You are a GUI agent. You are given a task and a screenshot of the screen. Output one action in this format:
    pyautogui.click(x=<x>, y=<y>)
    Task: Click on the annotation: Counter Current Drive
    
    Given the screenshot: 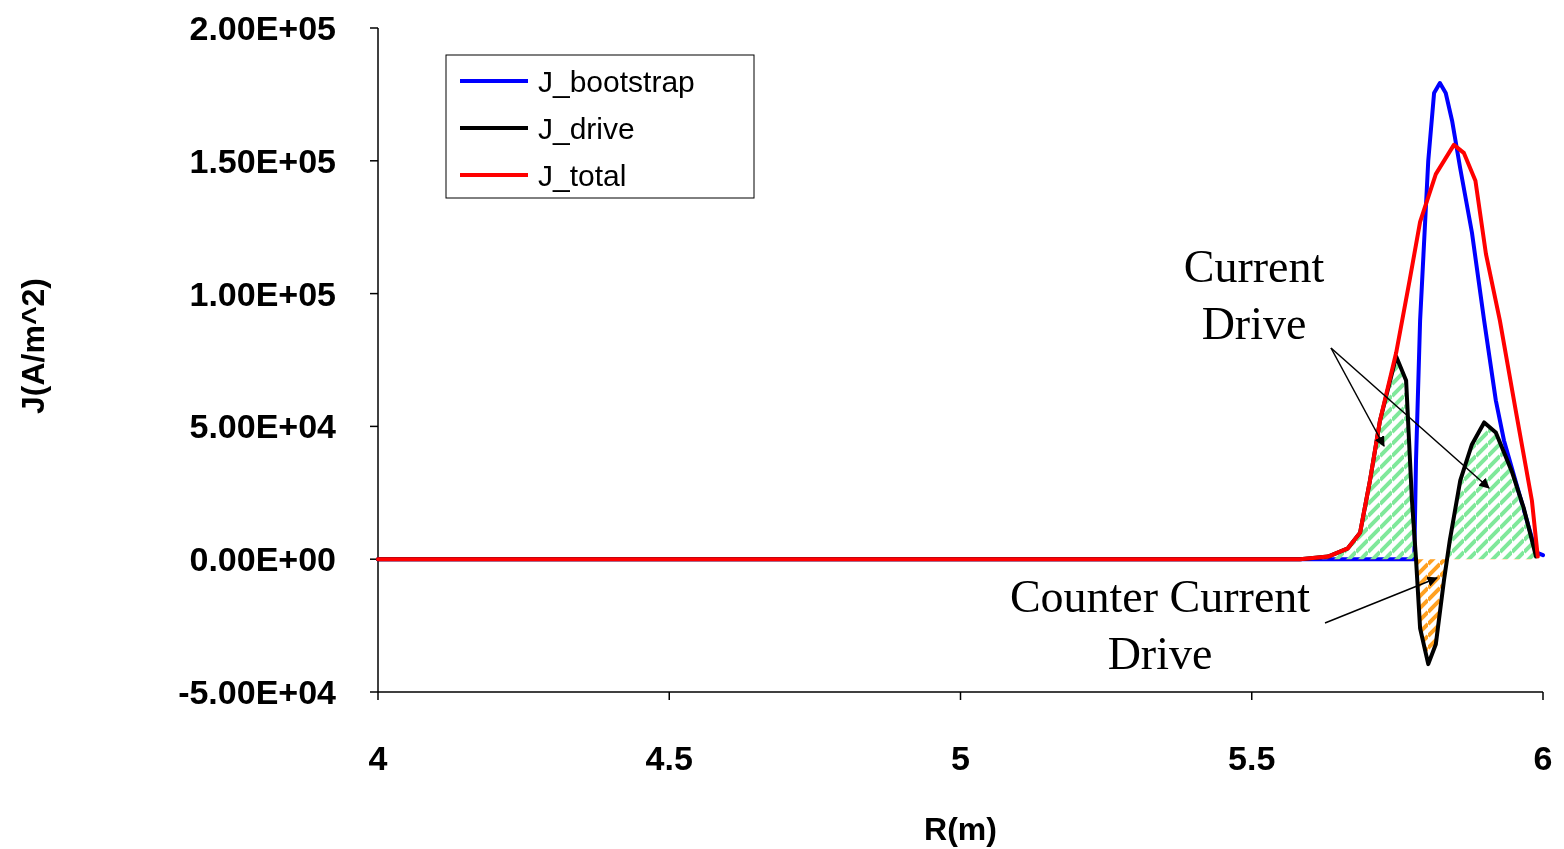 What is the action you would take?
    pyautogui.click(x=1160, y=625)
    